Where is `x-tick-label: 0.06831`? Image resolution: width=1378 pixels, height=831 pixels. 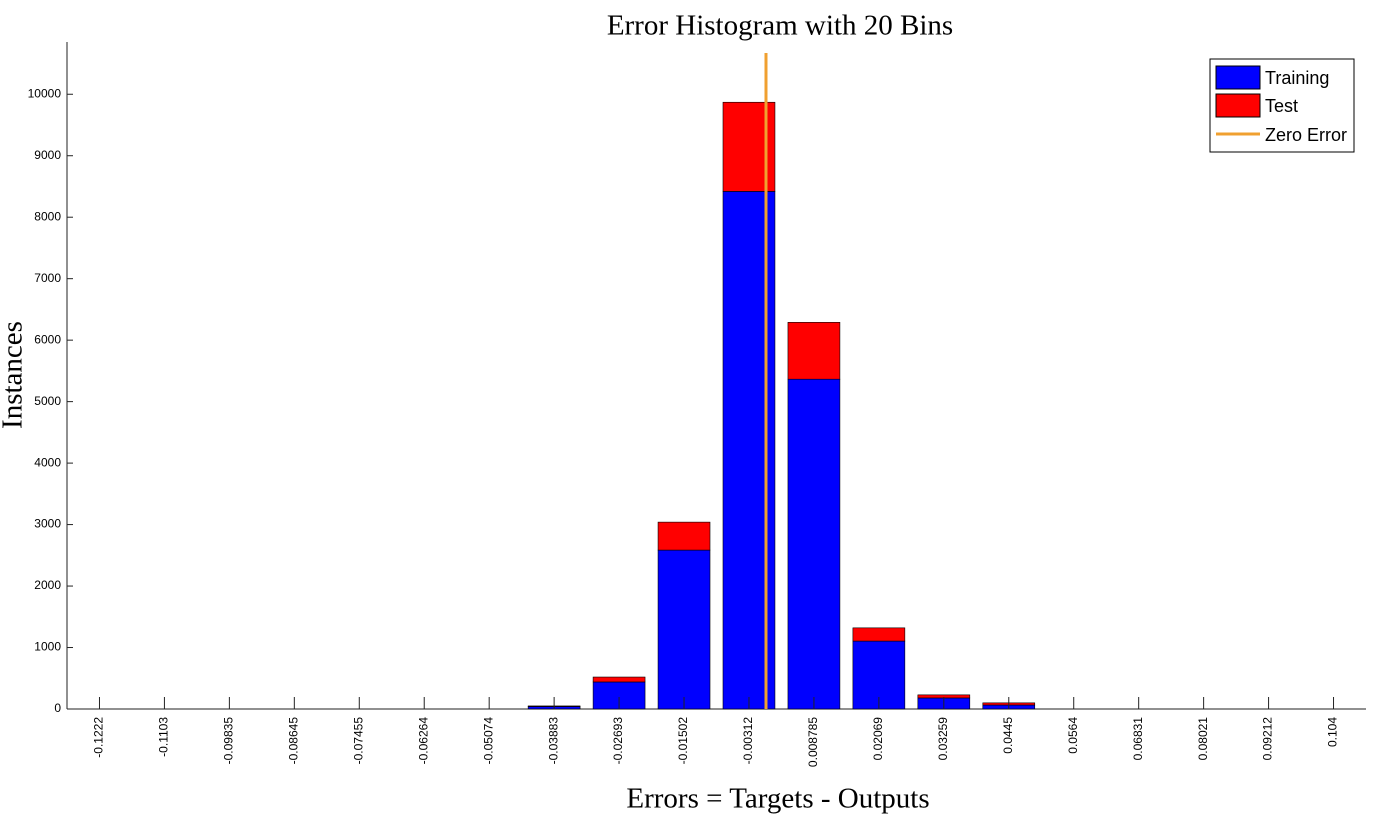 x-tick-label: 0.06831 is located at coordinates (1138, 739).